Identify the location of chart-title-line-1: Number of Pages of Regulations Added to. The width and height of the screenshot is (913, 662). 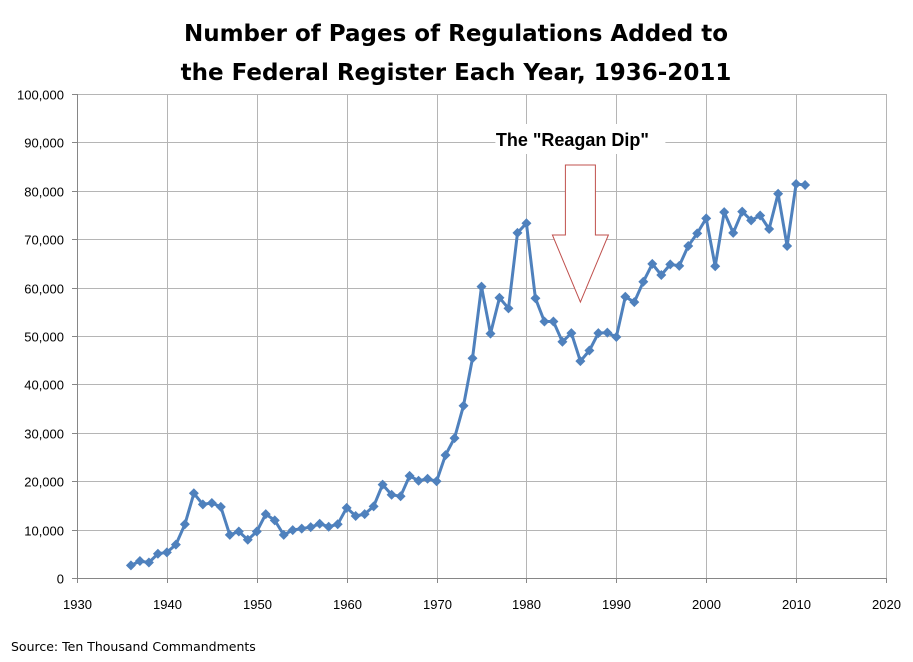
(456, 34).